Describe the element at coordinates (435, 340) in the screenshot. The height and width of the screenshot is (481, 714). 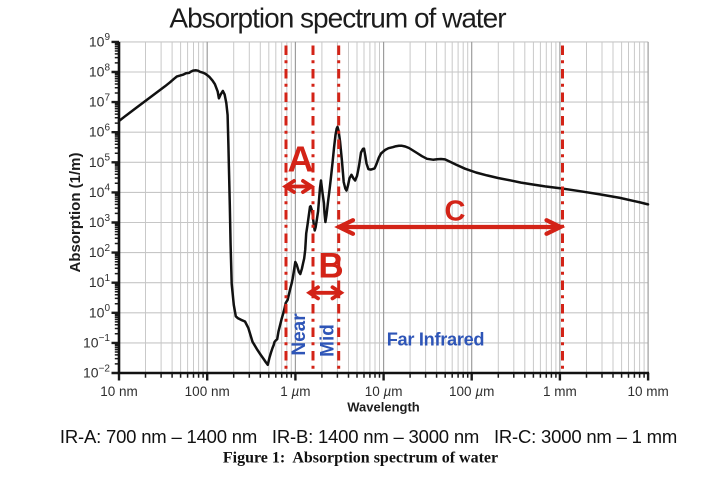
I see `svg-text: Far Infrared` at that location.